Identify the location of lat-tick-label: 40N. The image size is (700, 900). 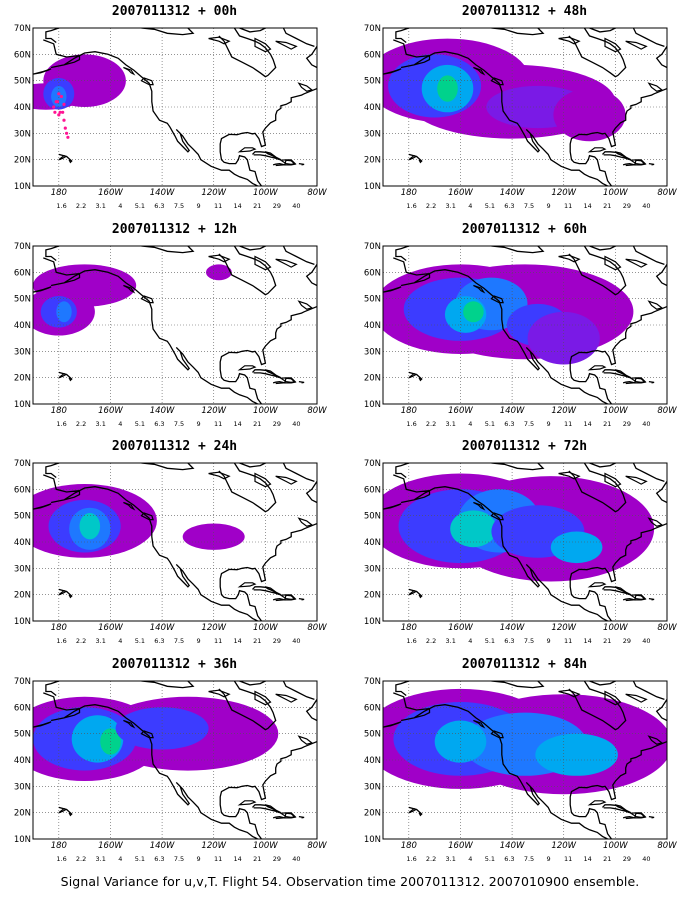
(372, 761).